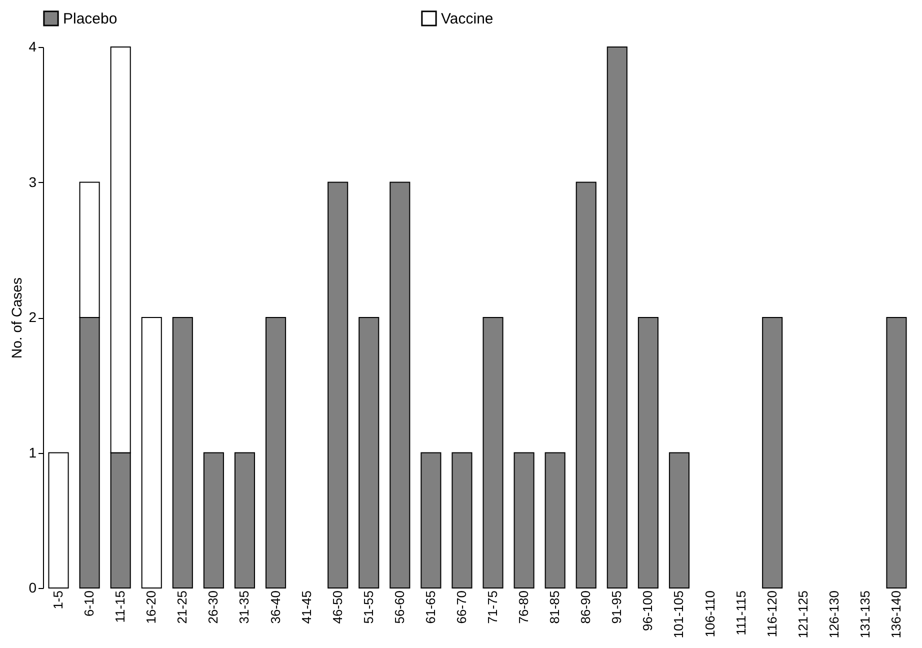 This screenshot has width=922, height=648. What do you see at coordinates (648, 610) in the screenshot?
I see `x-tick-label: 96-100` at bounding box center [648, 610].